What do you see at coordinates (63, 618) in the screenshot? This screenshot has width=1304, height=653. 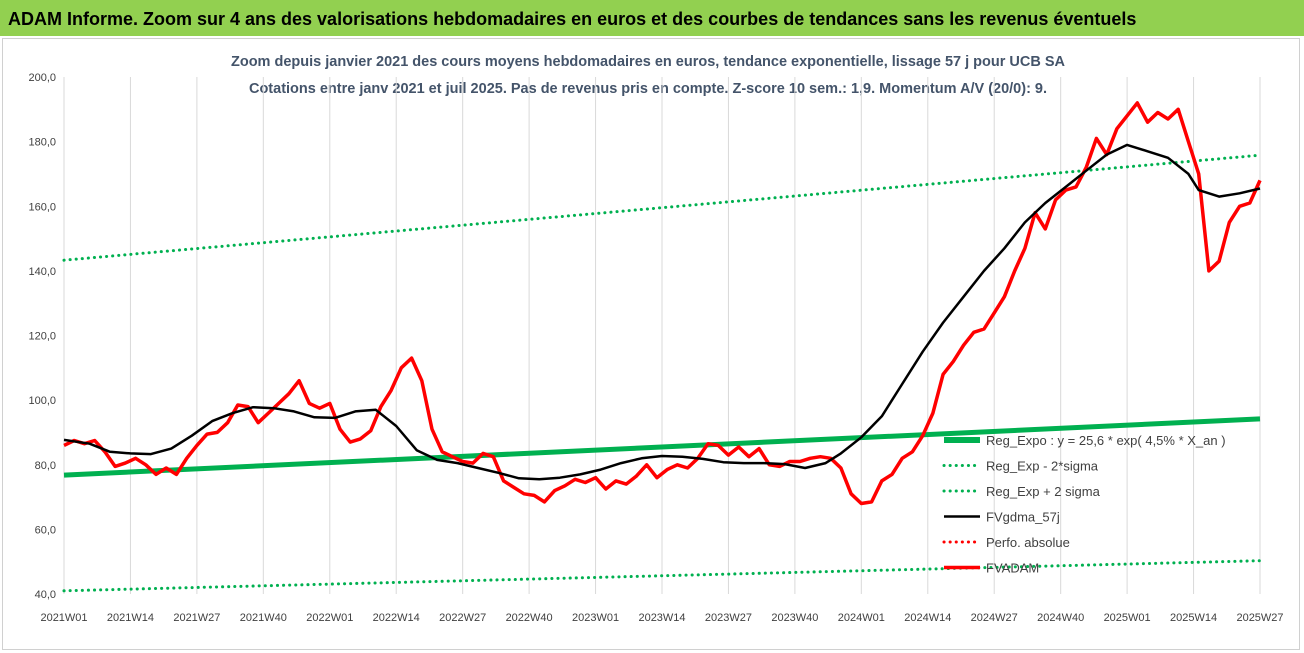 I see `x-tick-label: 2021W01` at bounding box center [63, 618].